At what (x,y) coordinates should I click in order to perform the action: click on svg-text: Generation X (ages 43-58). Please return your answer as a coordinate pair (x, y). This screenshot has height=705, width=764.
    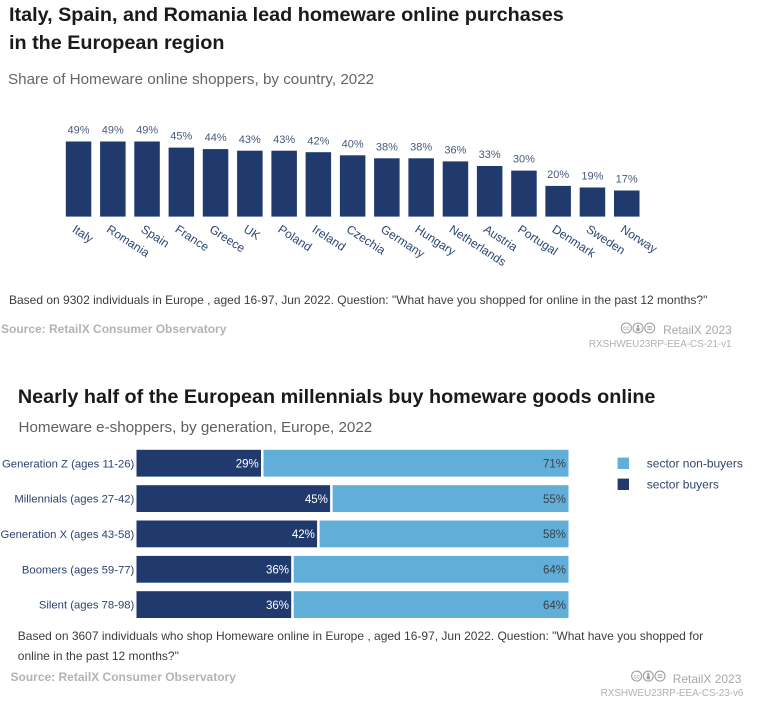
    Looking at the image, I should click on (68, 535).